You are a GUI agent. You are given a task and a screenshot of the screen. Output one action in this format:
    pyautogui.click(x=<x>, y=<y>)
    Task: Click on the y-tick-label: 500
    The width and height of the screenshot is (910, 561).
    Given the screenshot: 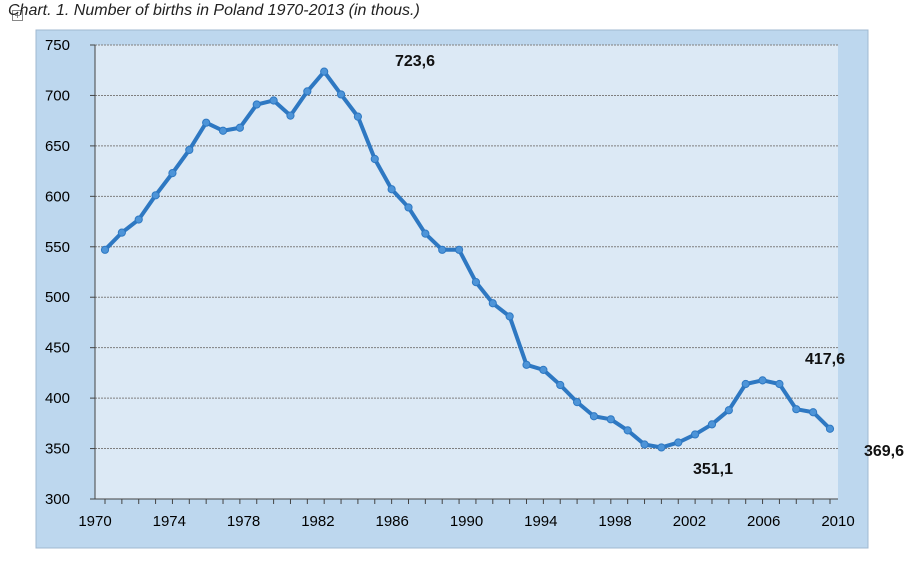 What is the action you would take?
    pyautogui.click(x=57, y=297)
    